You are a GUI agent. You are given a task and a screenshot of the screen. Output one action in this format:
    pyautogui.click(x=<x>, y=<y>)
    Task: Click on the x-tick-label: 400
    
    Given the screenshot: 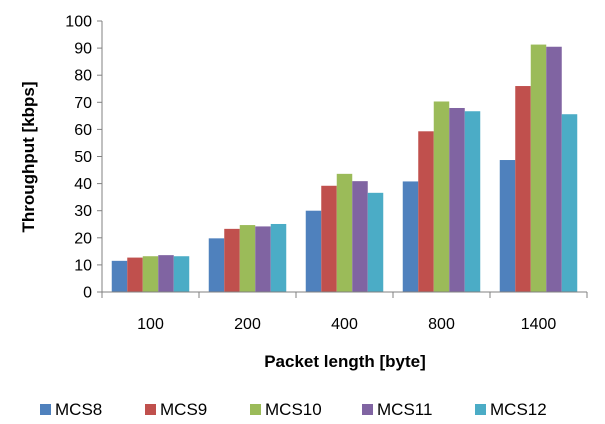 What is the action you would take?
    pyautogui.click(x=344, y=324)
    